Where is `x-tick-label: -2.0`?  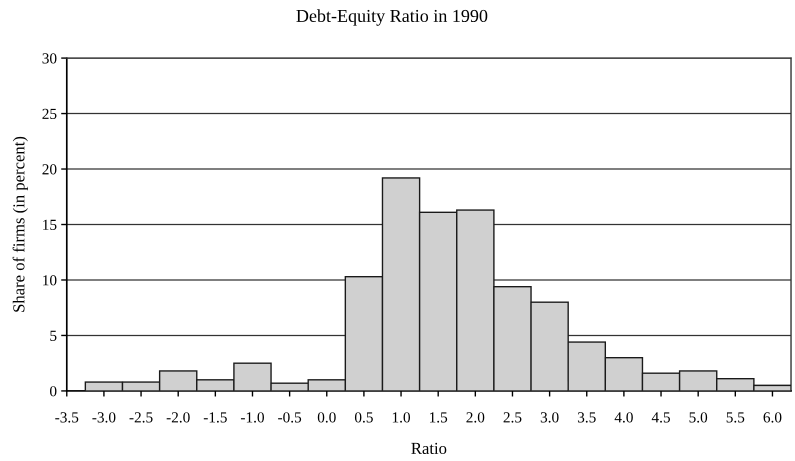 x-tick-label: -2.0 is located at coordinates (178, 417).